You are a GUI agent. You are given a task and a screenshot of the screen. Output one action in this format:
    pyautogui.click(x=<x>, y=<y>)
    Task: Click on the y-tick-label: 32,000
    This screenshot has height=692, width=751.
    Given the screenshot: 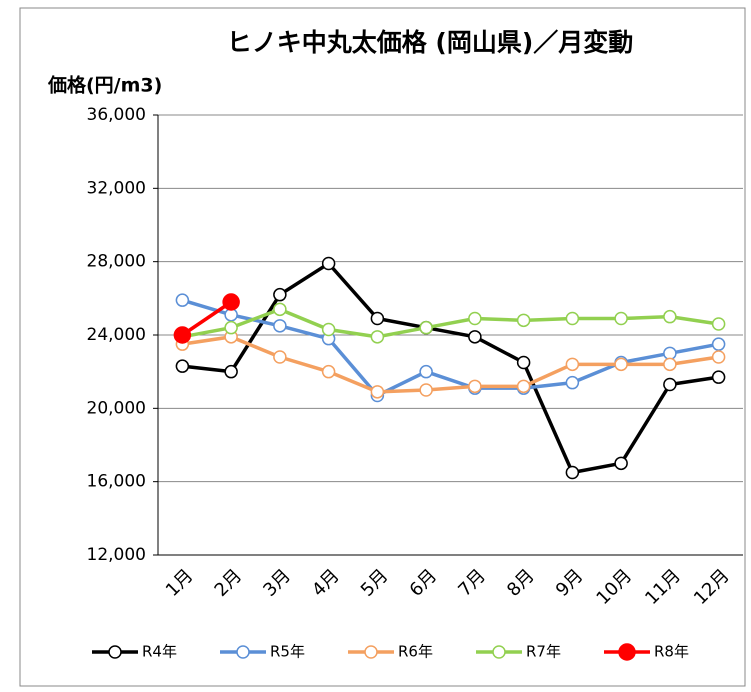 What is the action you would take?
    pyautogui.click(x=116, y=188)
    